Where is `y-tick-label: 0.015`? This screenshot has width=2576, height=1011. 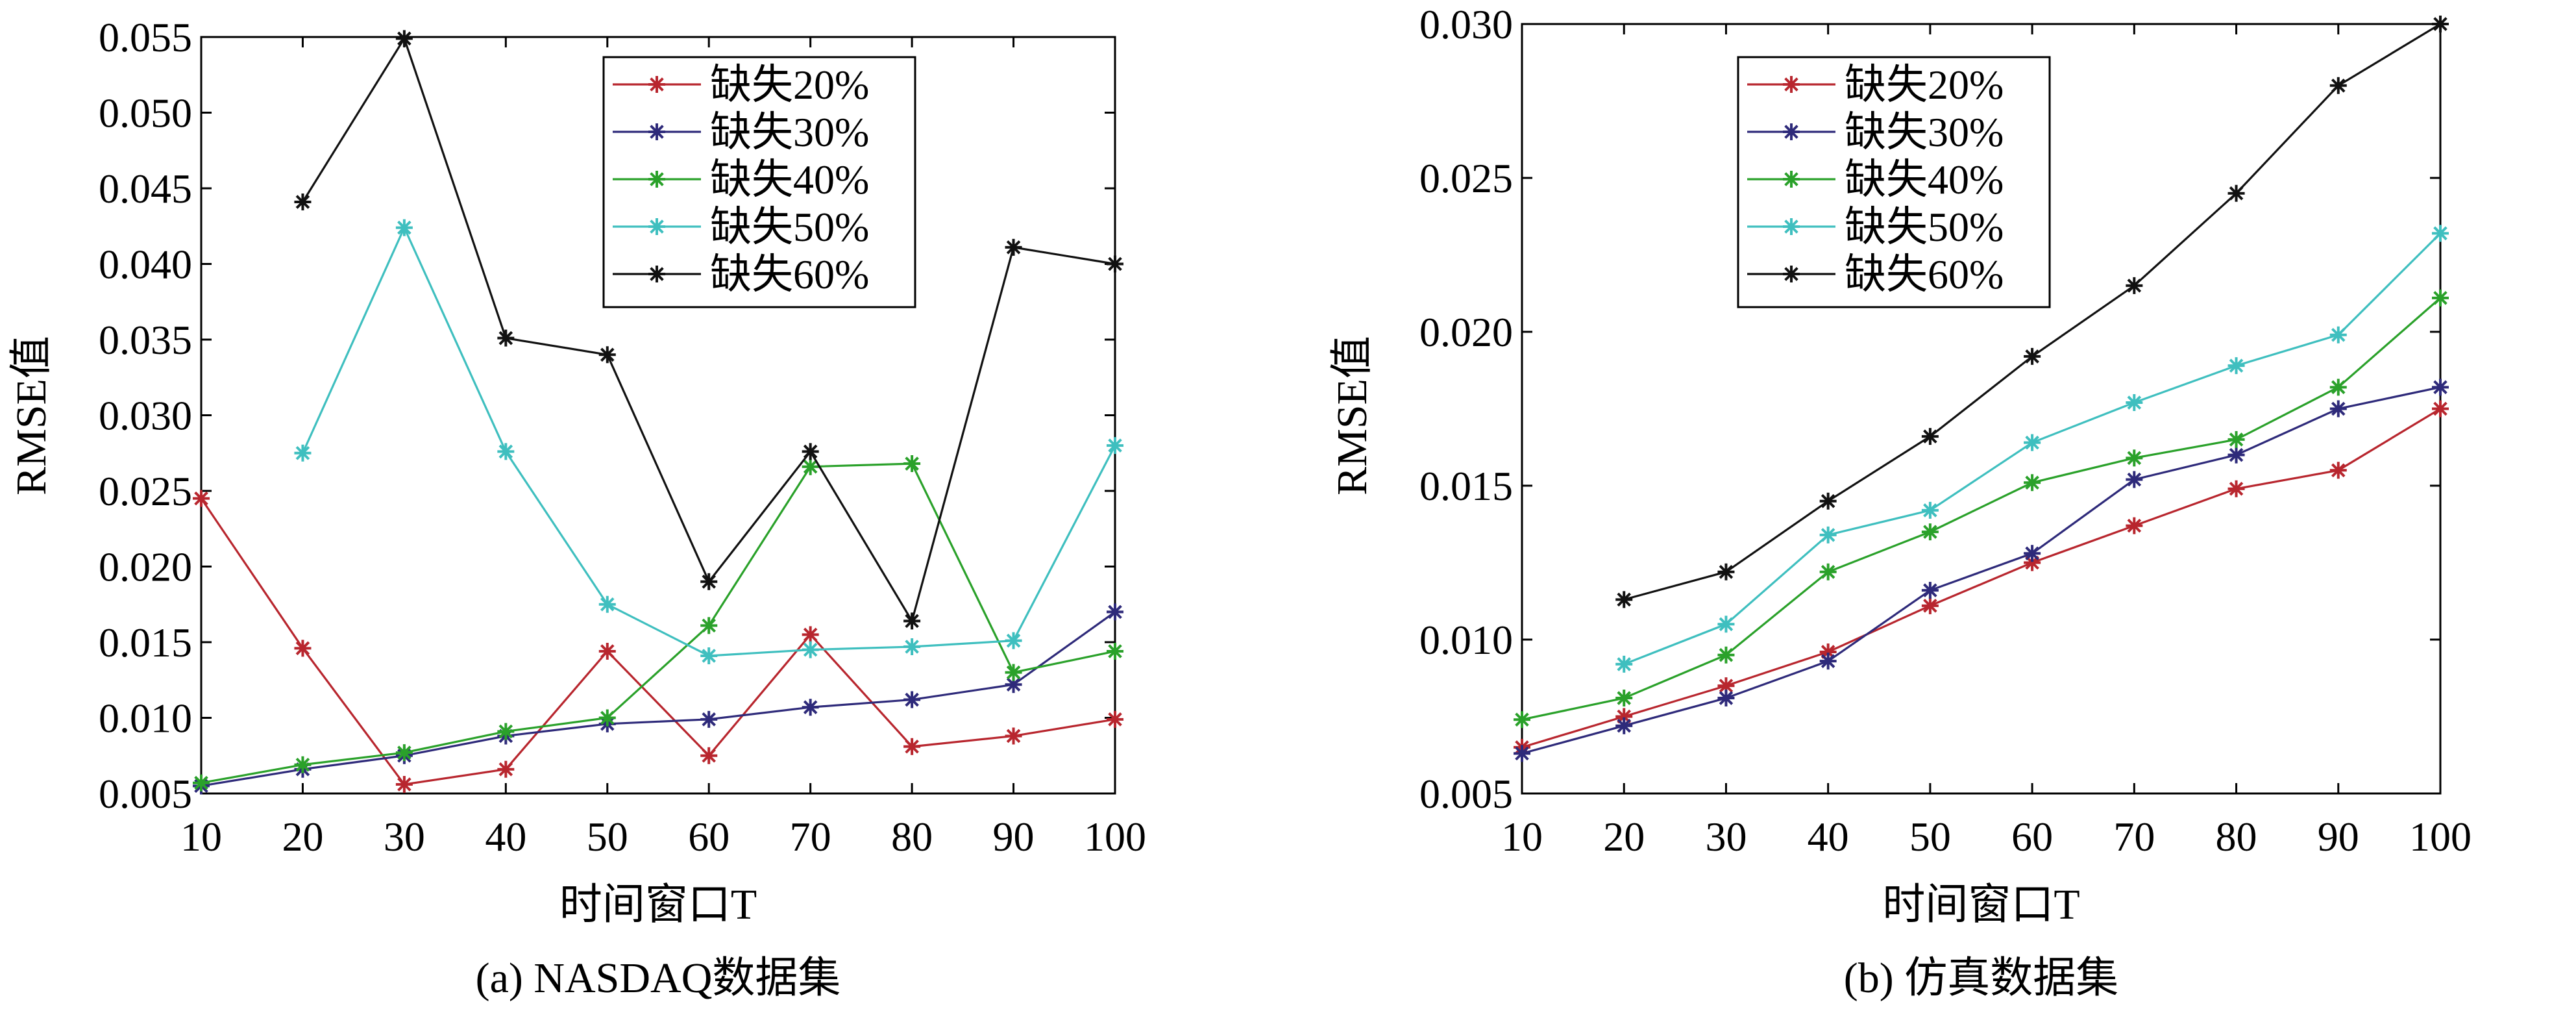
y-tick-label: 0.015 is located at coordinates (1466, 486).